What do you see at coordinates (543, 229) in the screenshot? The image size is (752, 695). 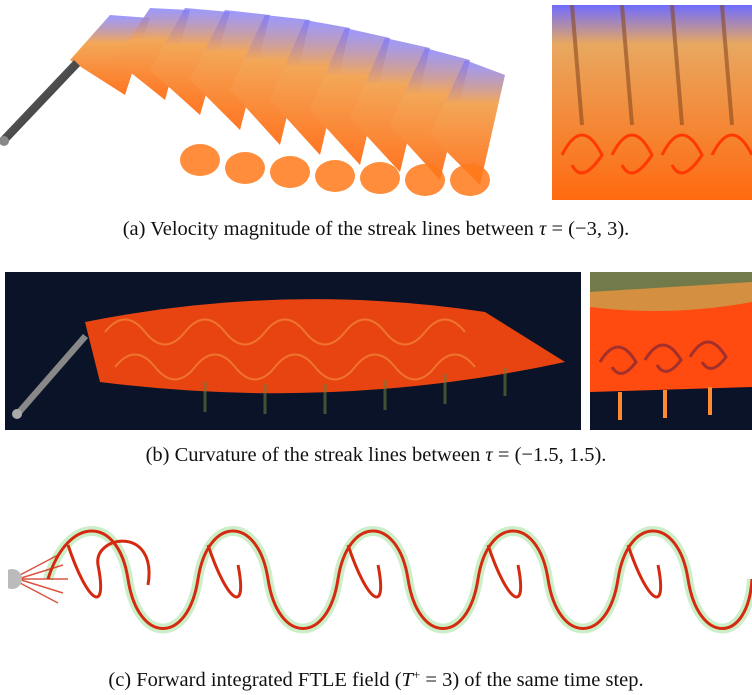 I see `caption-a-variable: τ` at bounding box center [543, 229].